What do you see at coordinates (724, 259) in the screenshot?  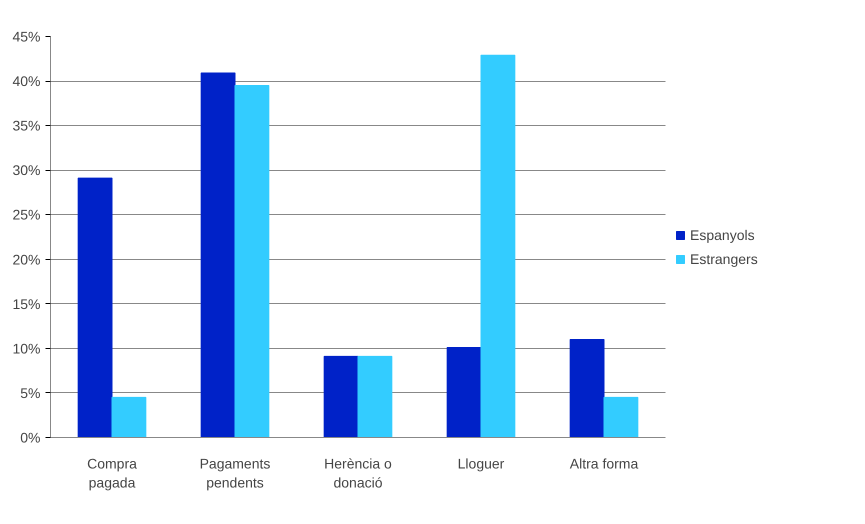 I see `legend-label: Estrangers` at bounding box center [724, 259].